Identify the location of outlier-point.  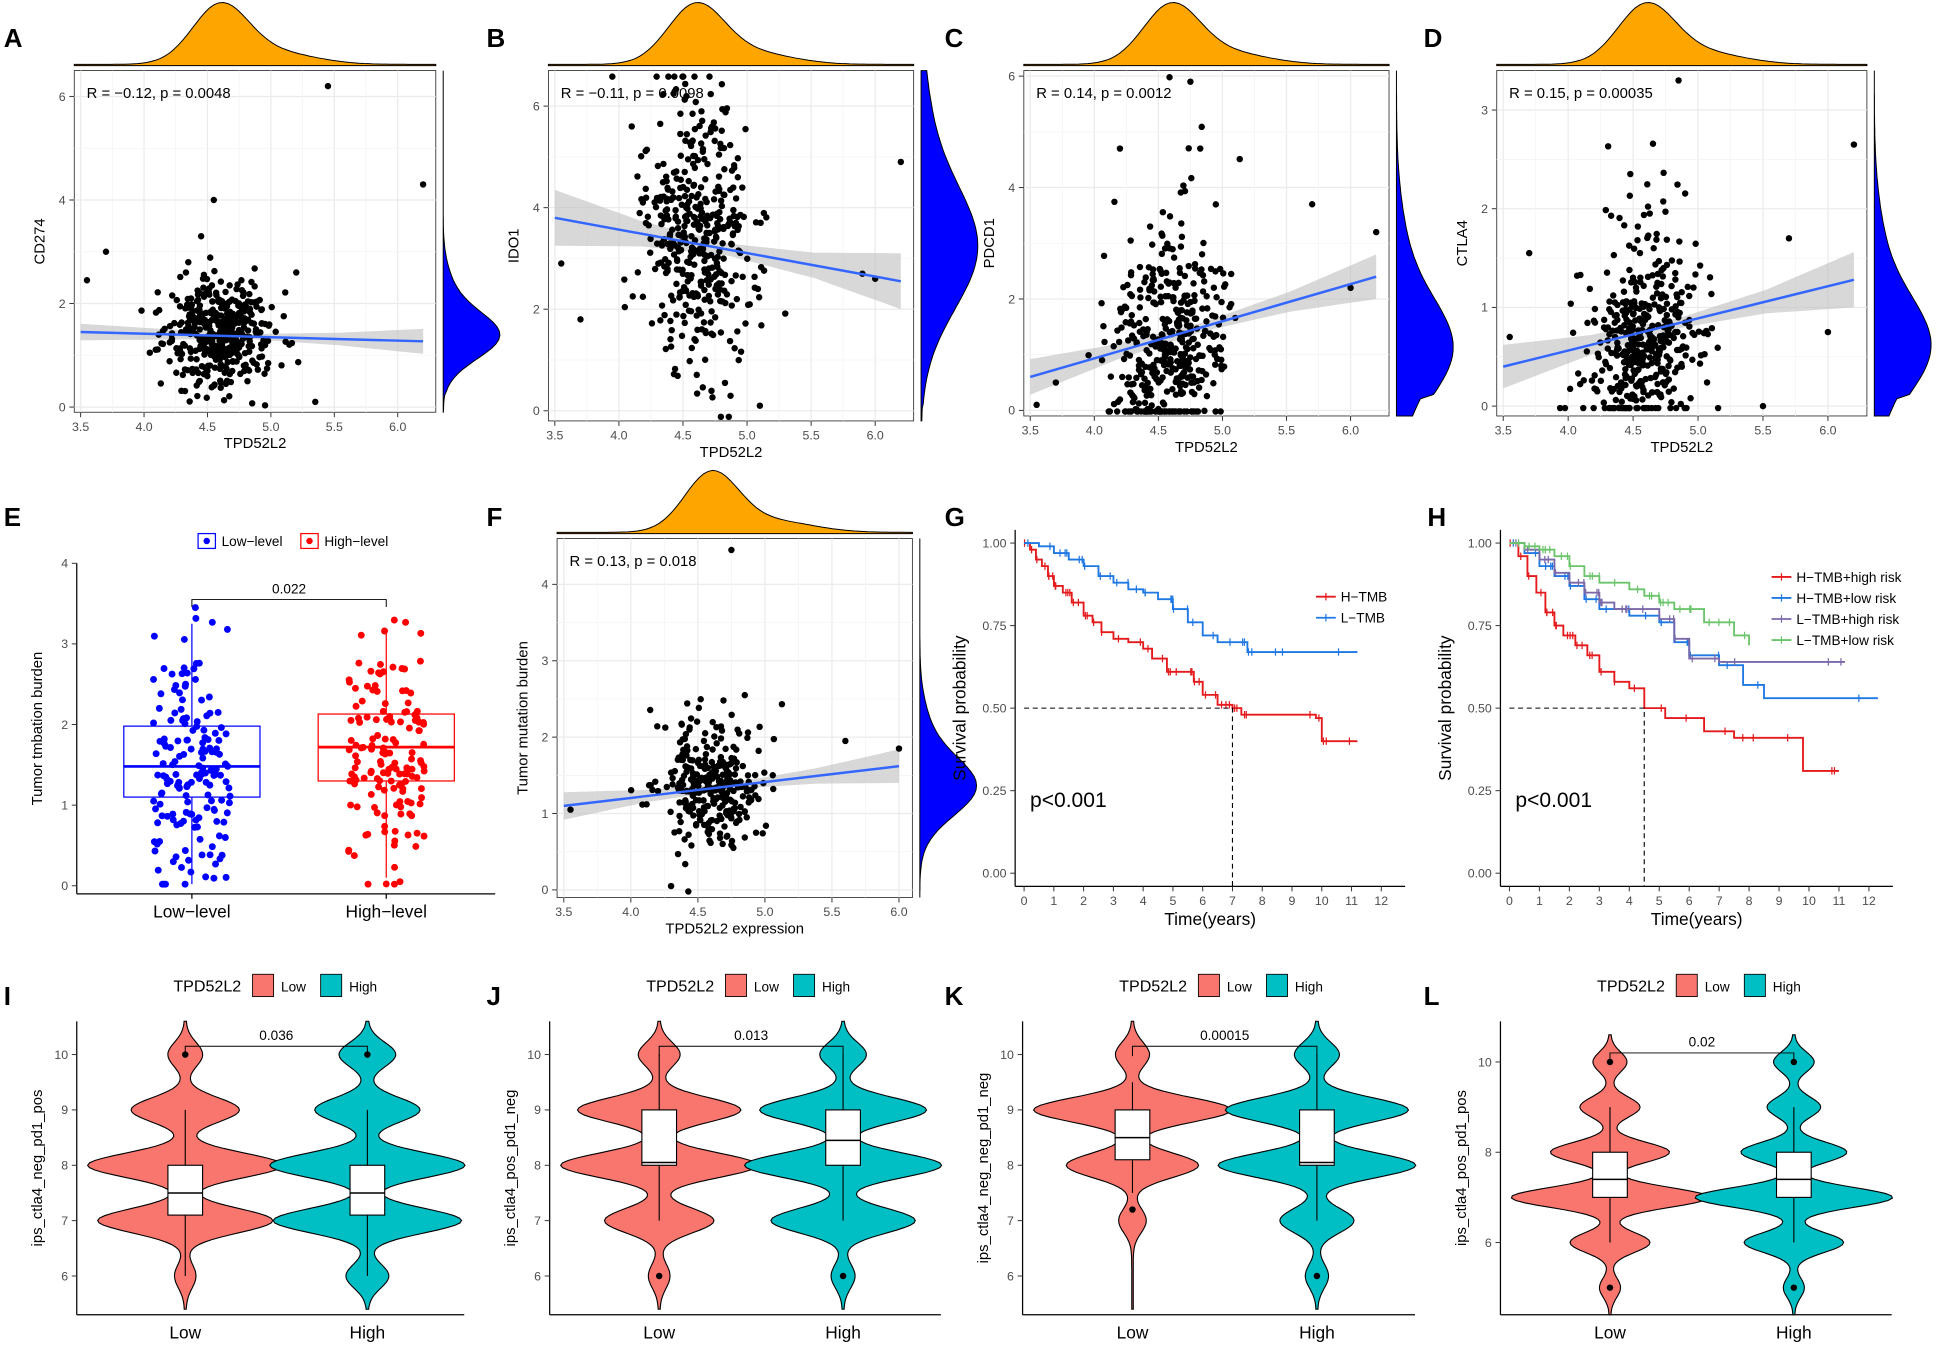
(843, 1276).